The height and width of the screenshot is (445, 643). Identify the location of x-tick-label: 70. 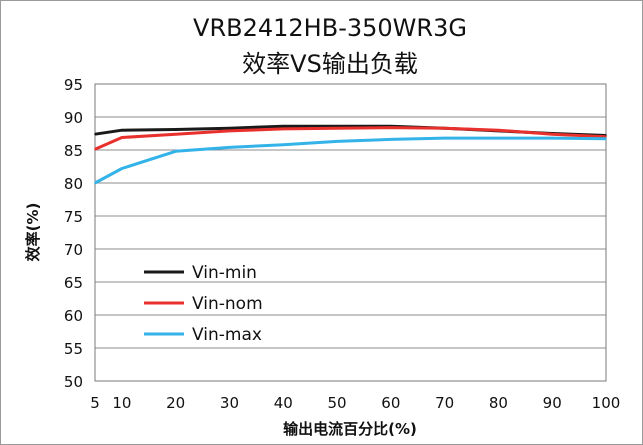
(444, 403).